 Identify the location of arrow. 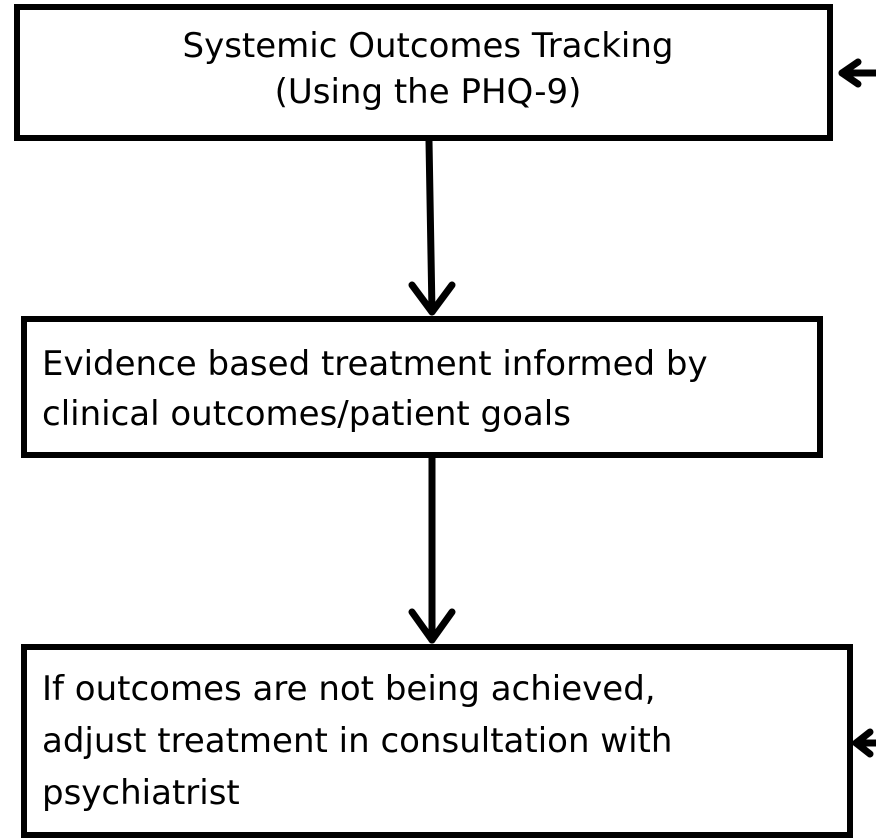
(430, 226).